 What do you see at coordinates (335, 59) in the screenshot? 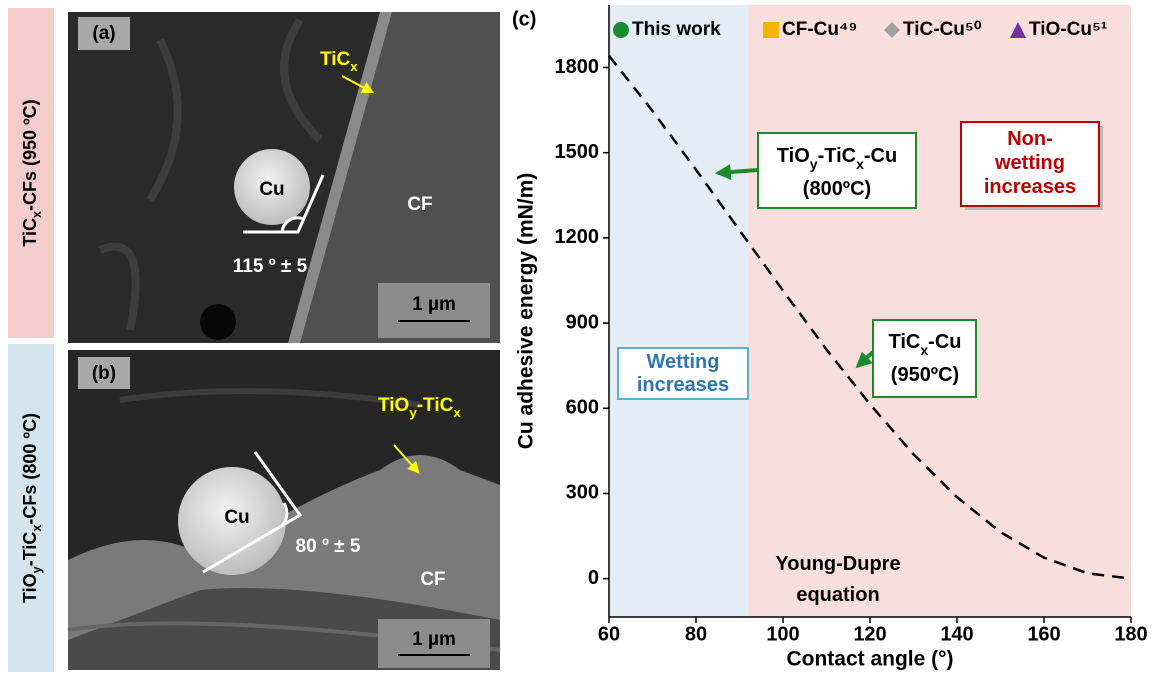
I see `phase-label-part: TiC` at bounding box center [335, 59].